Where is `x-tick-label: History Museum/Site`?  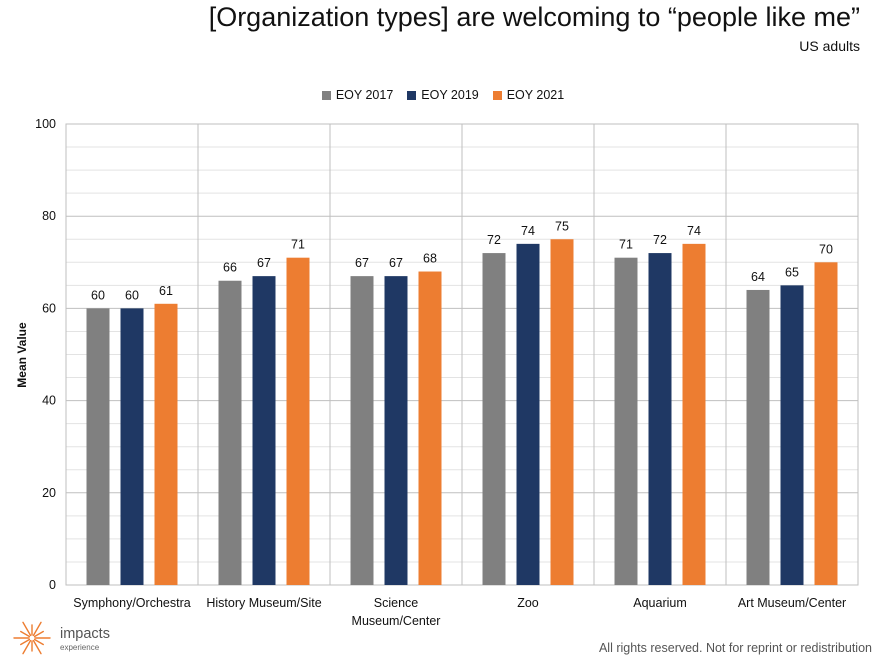 x-tick-label: History Museum/Site is located at coordinates (263, 603).